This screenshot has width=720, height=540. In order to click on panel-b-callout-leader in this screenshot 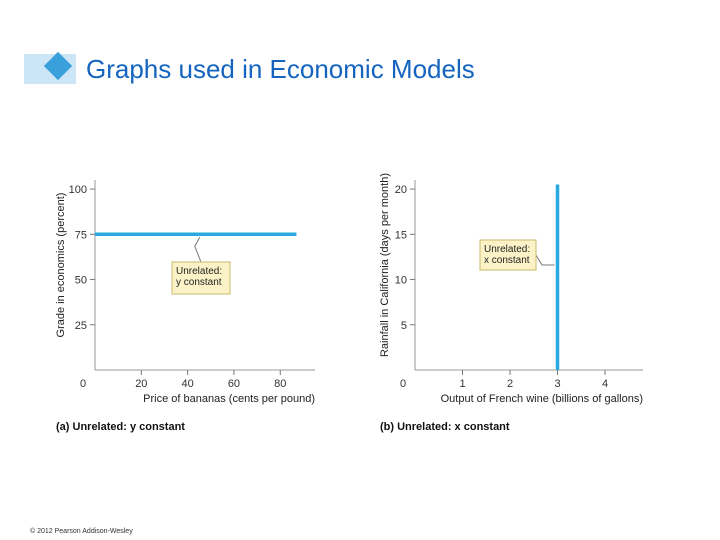, I will do `click(545, 260)`.